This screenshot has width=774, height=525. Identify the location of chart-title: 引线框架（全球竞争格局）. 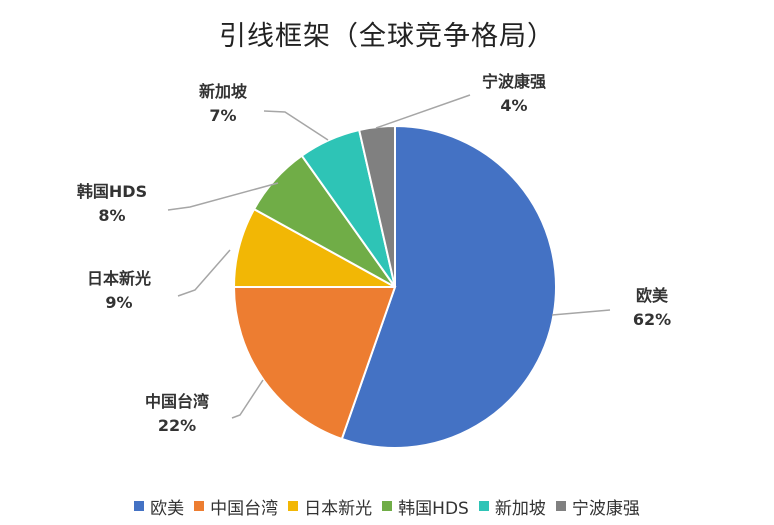
(387, 36).